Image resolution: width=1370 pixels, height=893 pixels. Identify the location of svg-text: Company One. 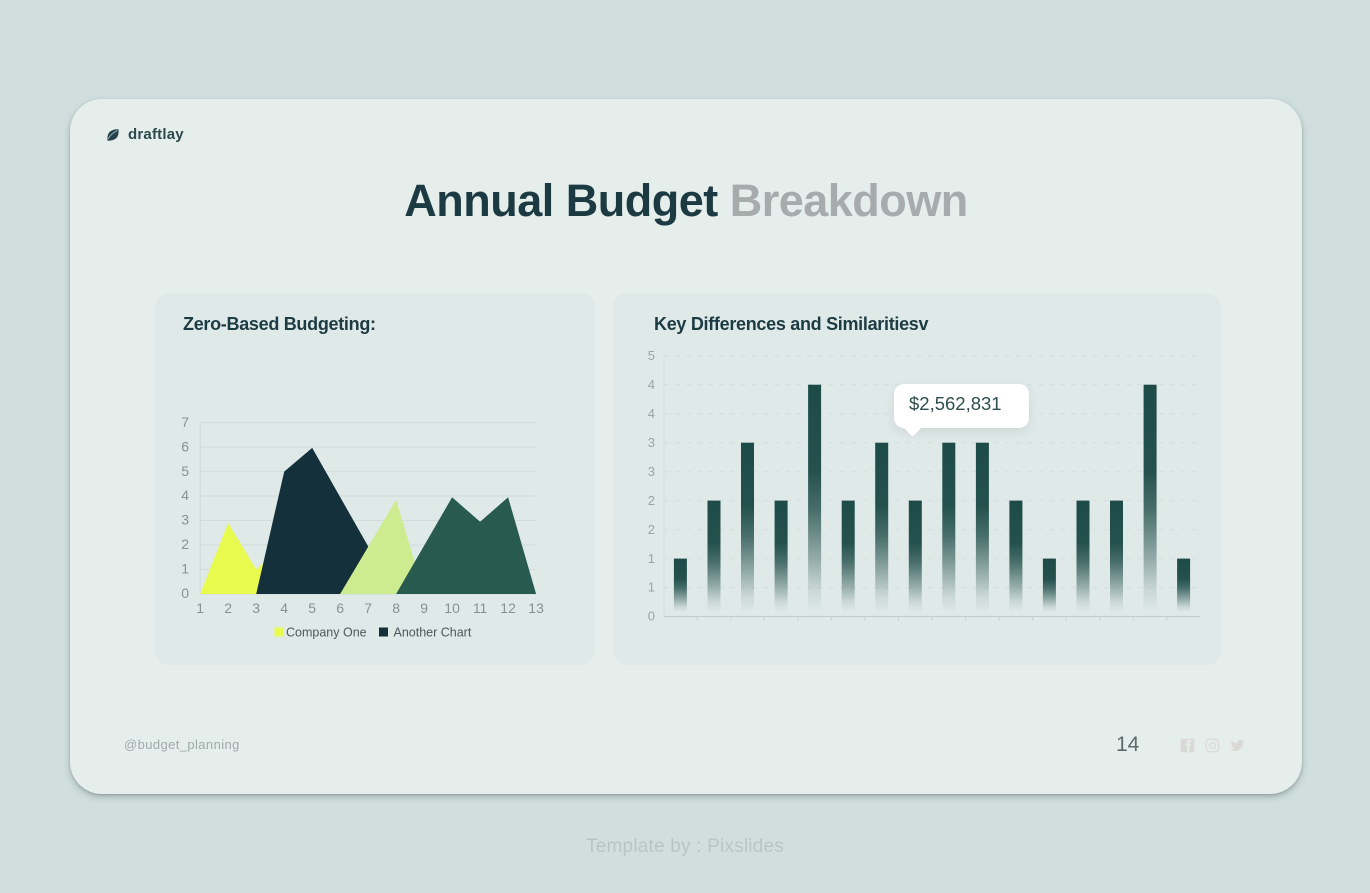
(326, 633).